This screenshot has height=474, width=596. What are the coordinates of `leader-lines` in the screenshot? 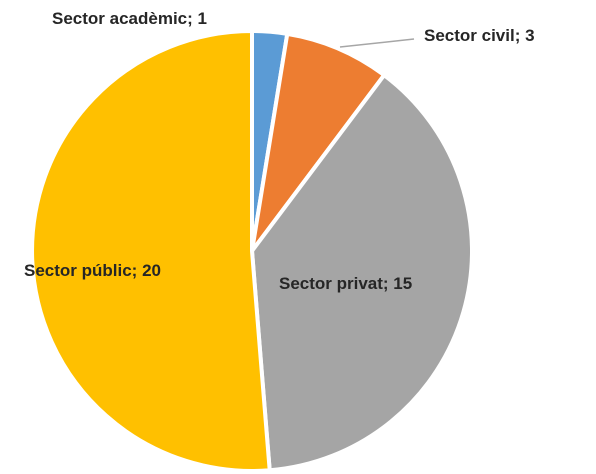 It's located at (377, 43).